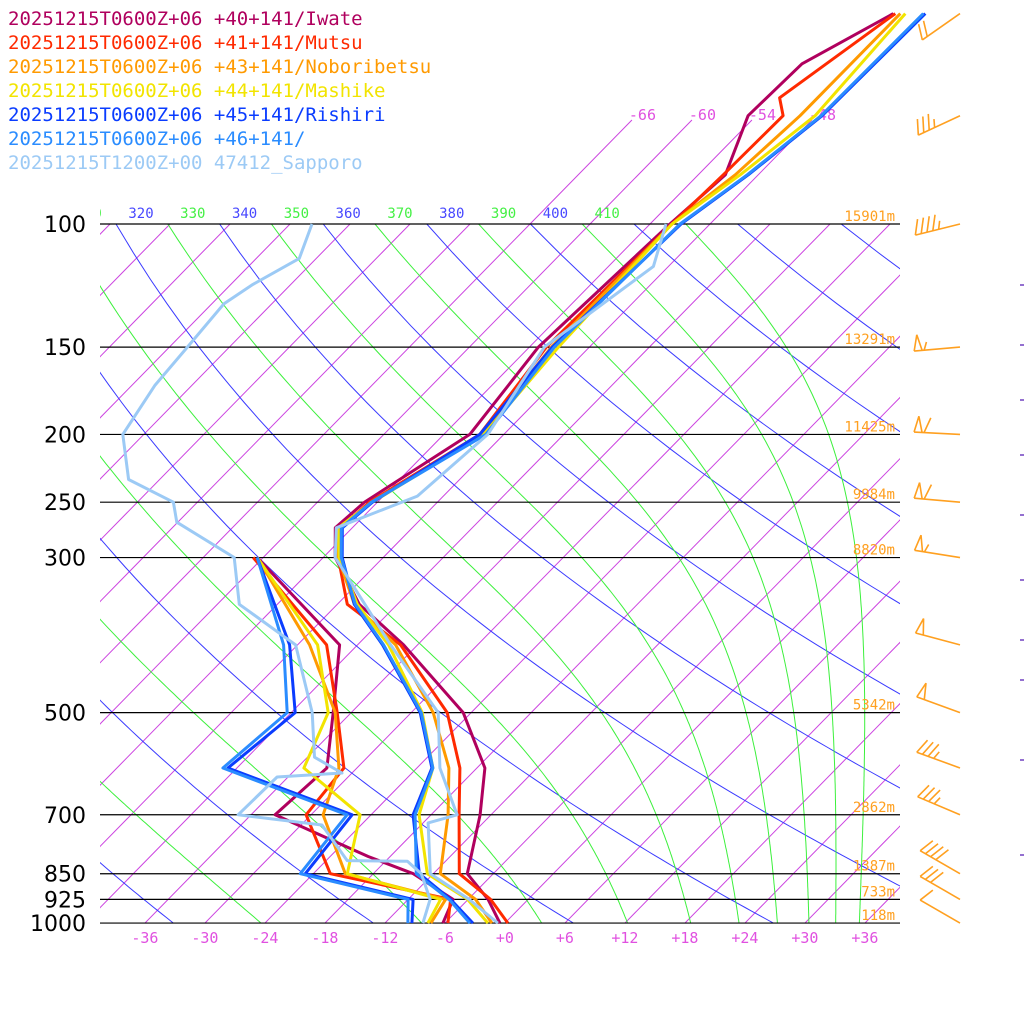 This screenshot has width=1024, height=1024. I want to click on temperature-tick-label: -36, so click(144, 938).